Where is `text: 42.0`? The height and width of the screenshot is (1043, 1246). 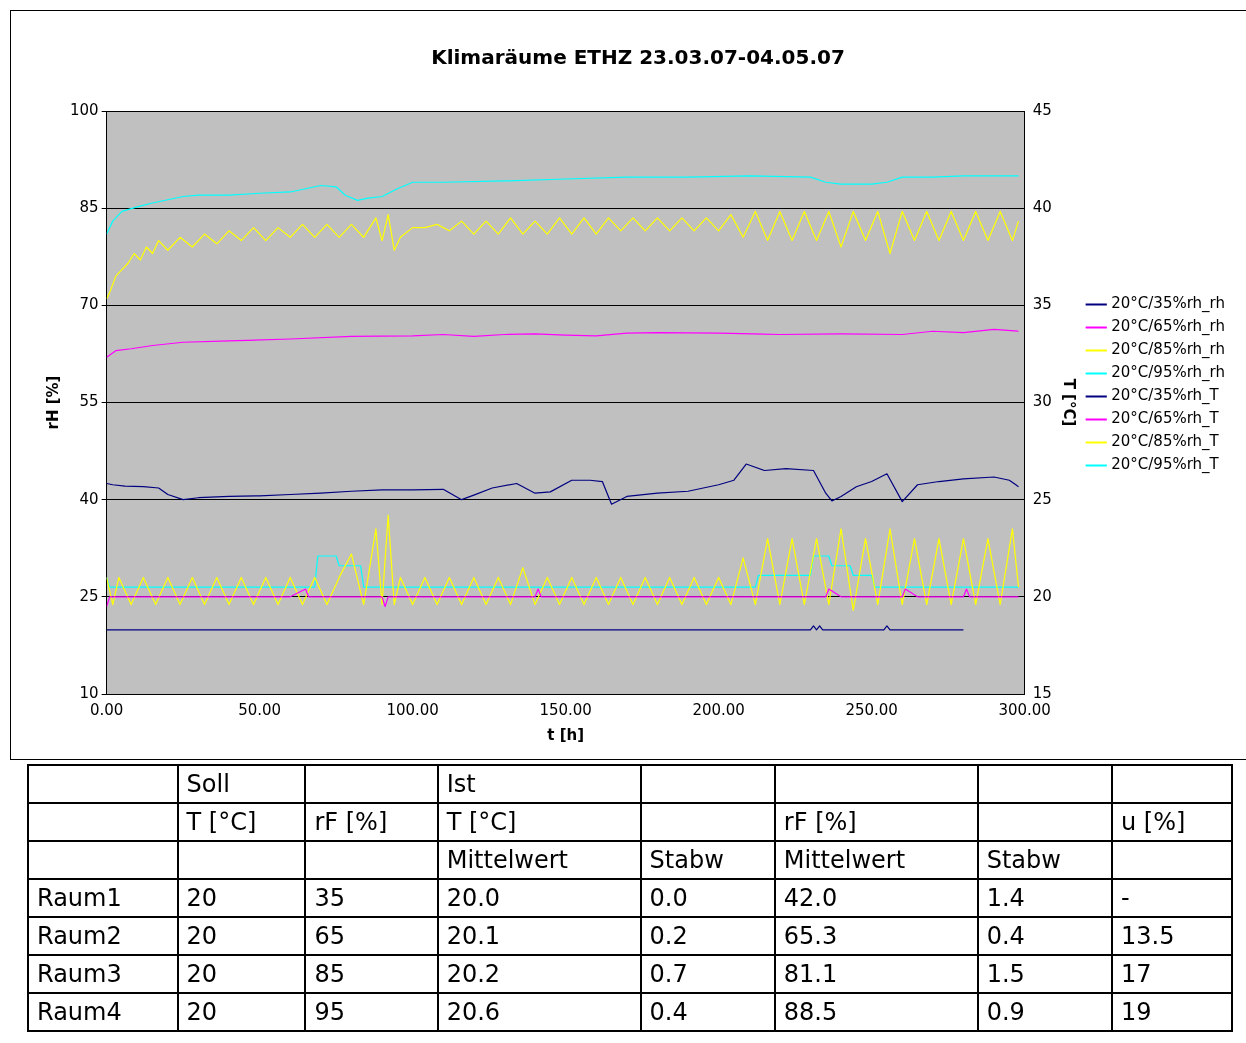
text: 42.0 is located at coordinates (810, 898).